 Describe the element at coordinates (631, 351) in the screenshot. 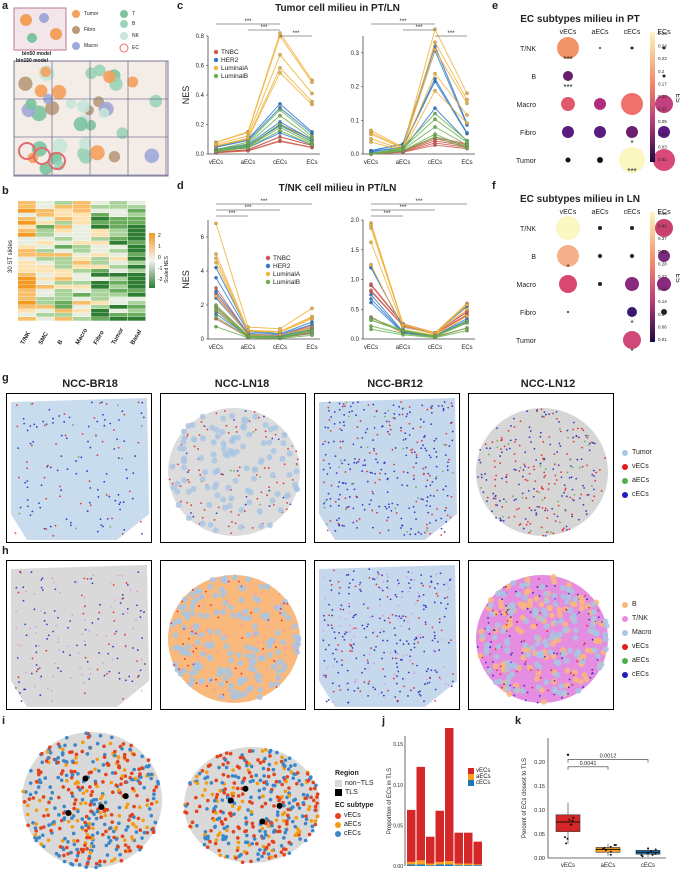

I see `sig-stars: *` at that location.